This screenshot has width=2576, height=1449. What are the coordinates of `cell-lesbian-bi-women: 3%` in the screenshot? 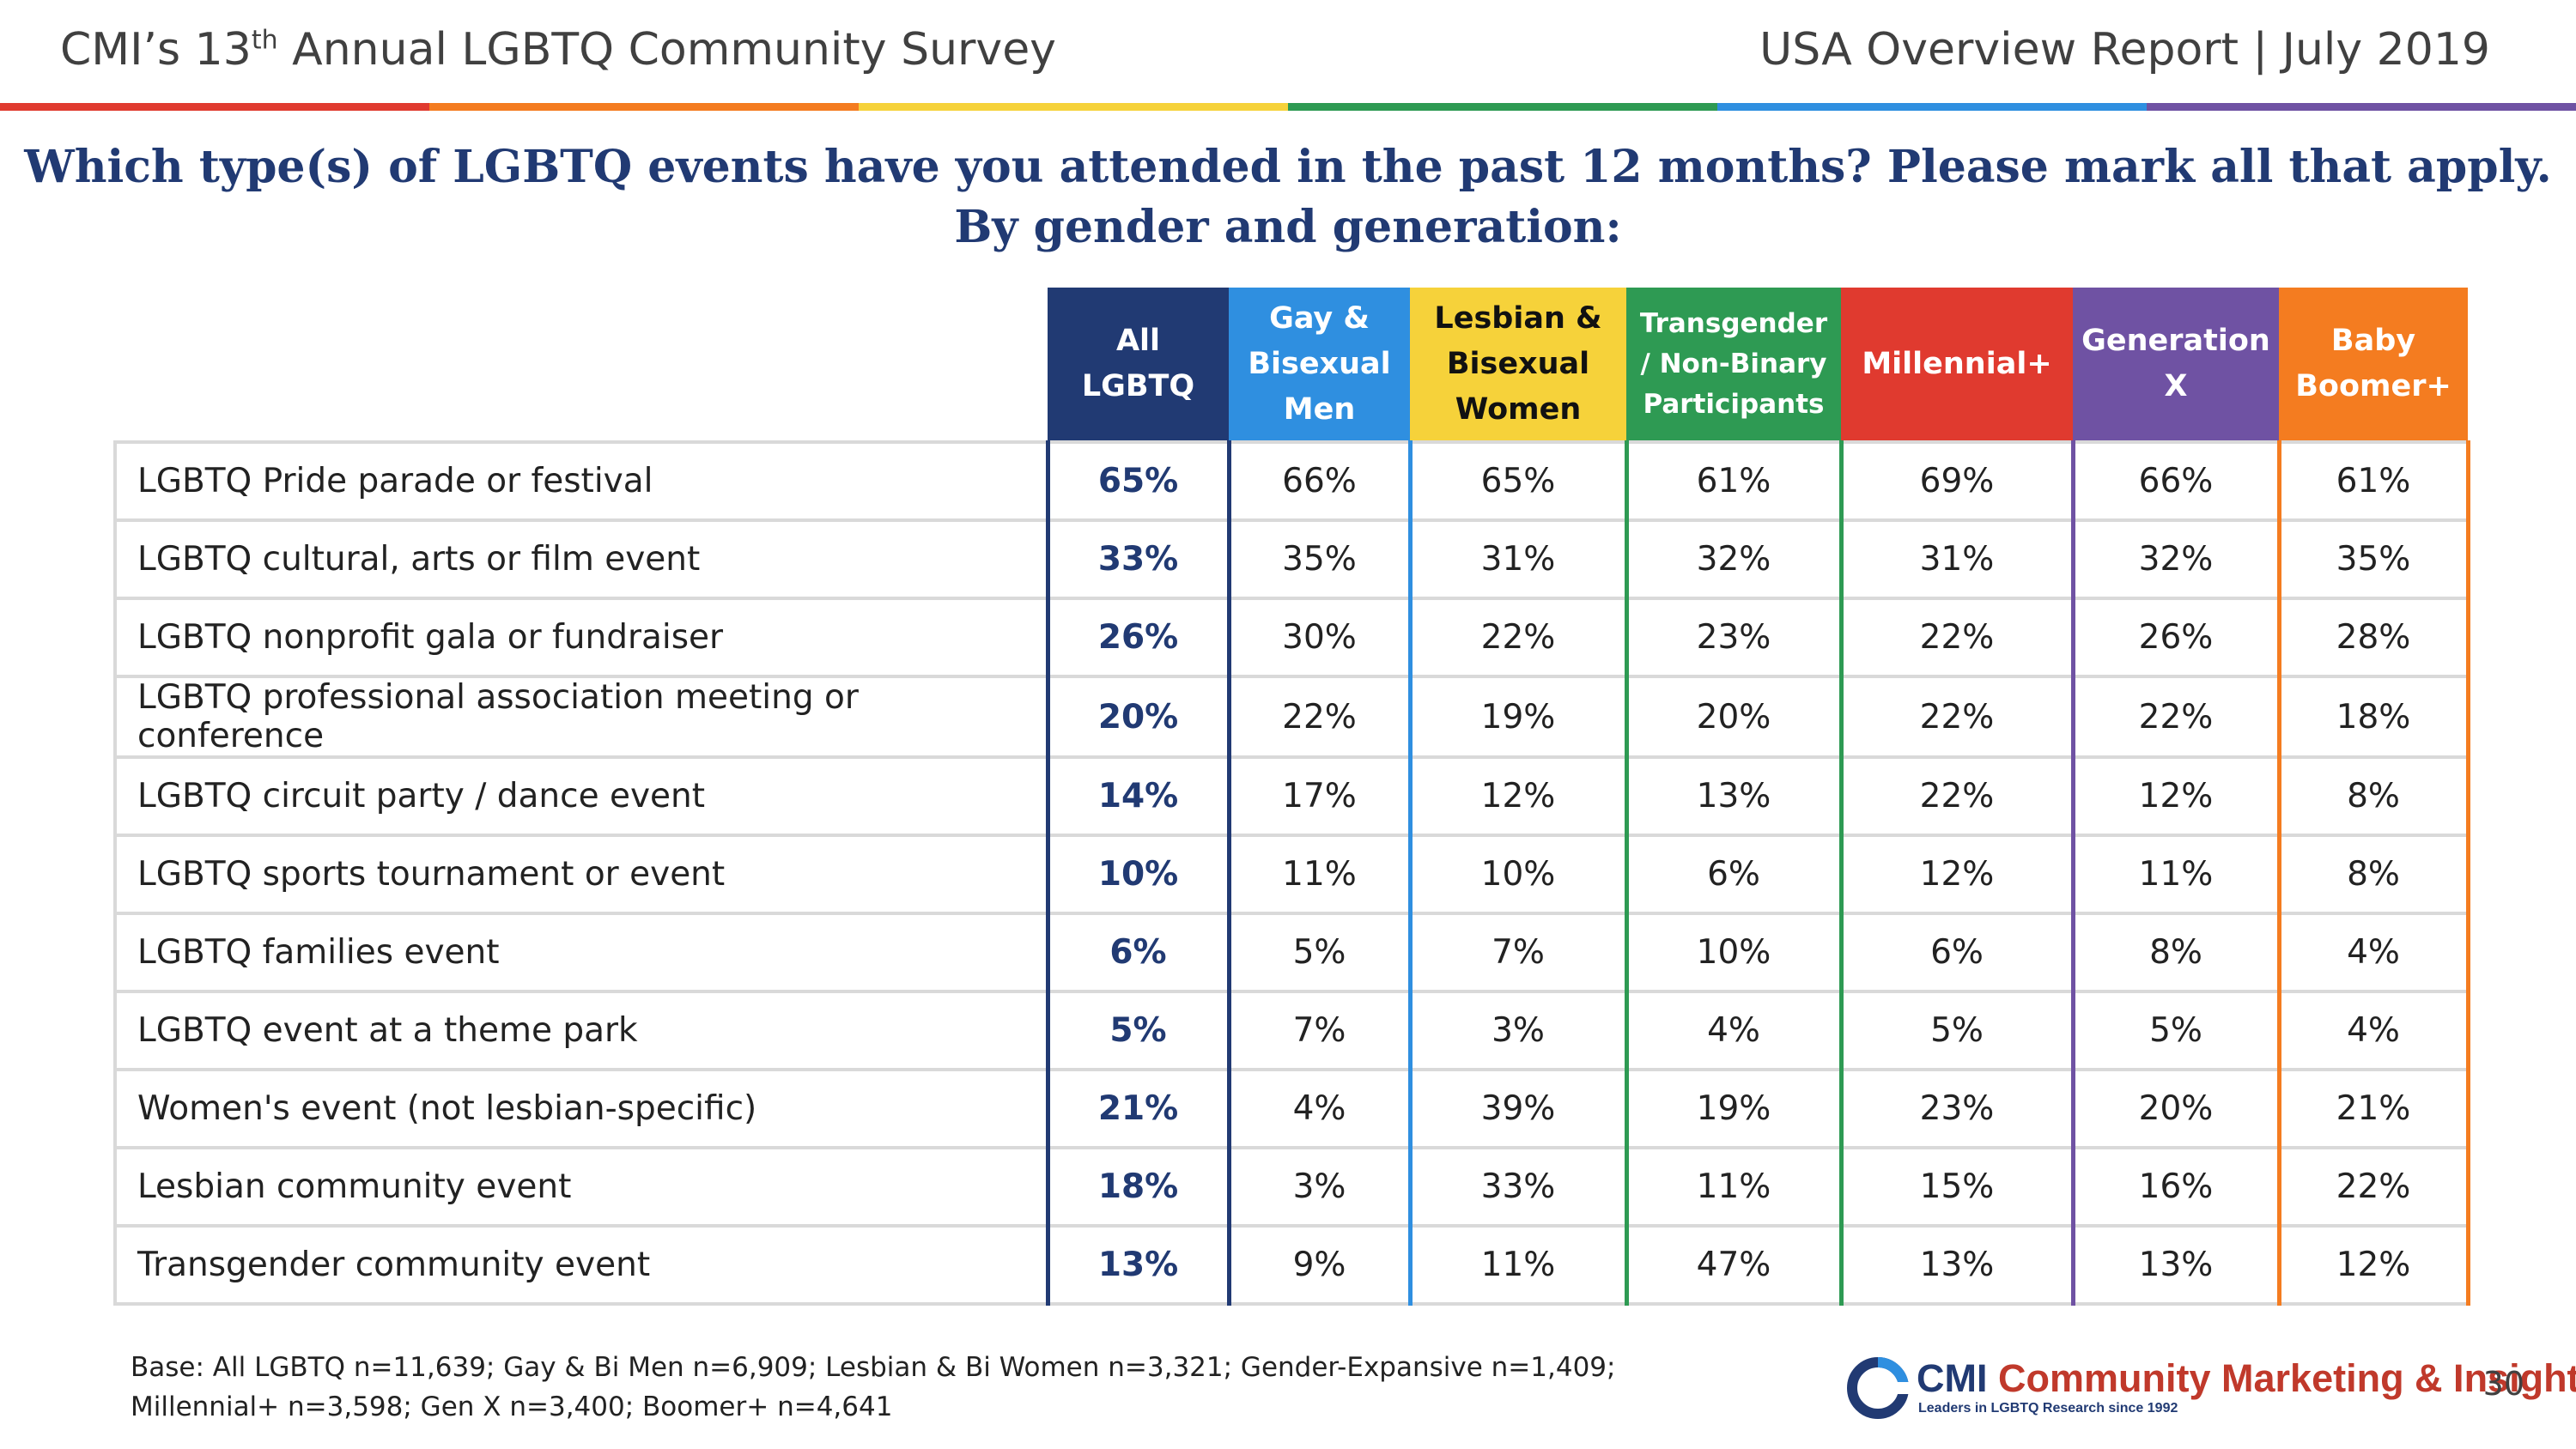 It's located at (1519, 1031).